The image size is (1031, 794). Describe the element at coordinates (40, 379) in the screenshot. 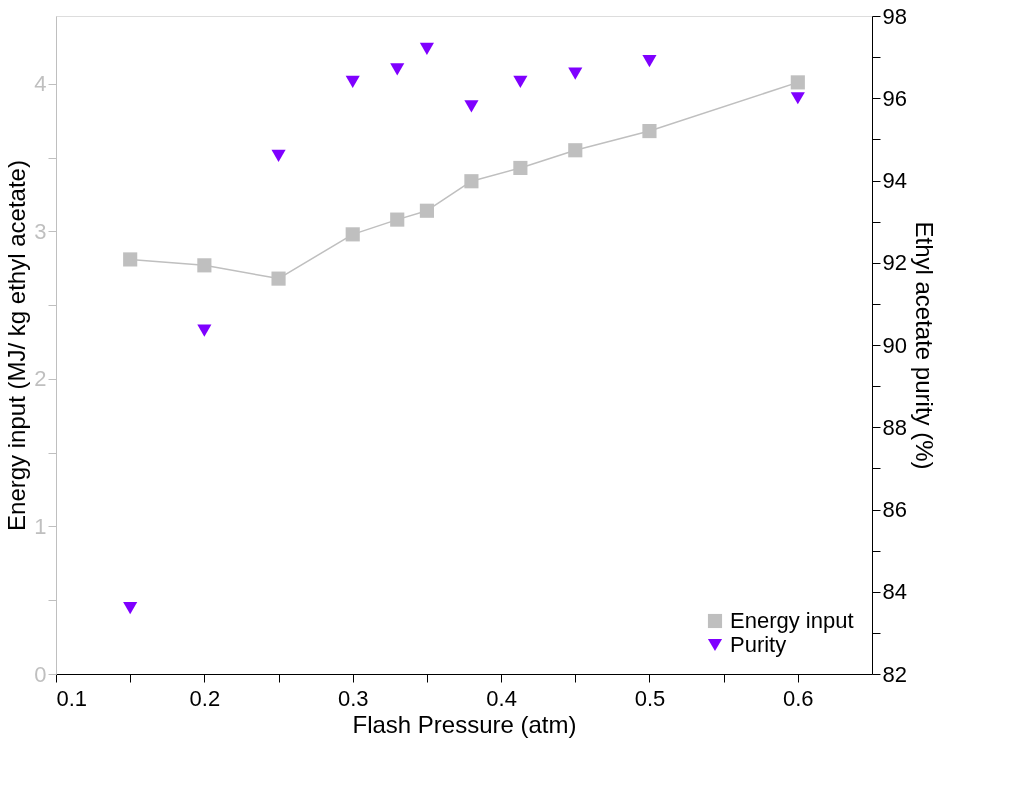

I see `y-tick-label: 2` at that location.